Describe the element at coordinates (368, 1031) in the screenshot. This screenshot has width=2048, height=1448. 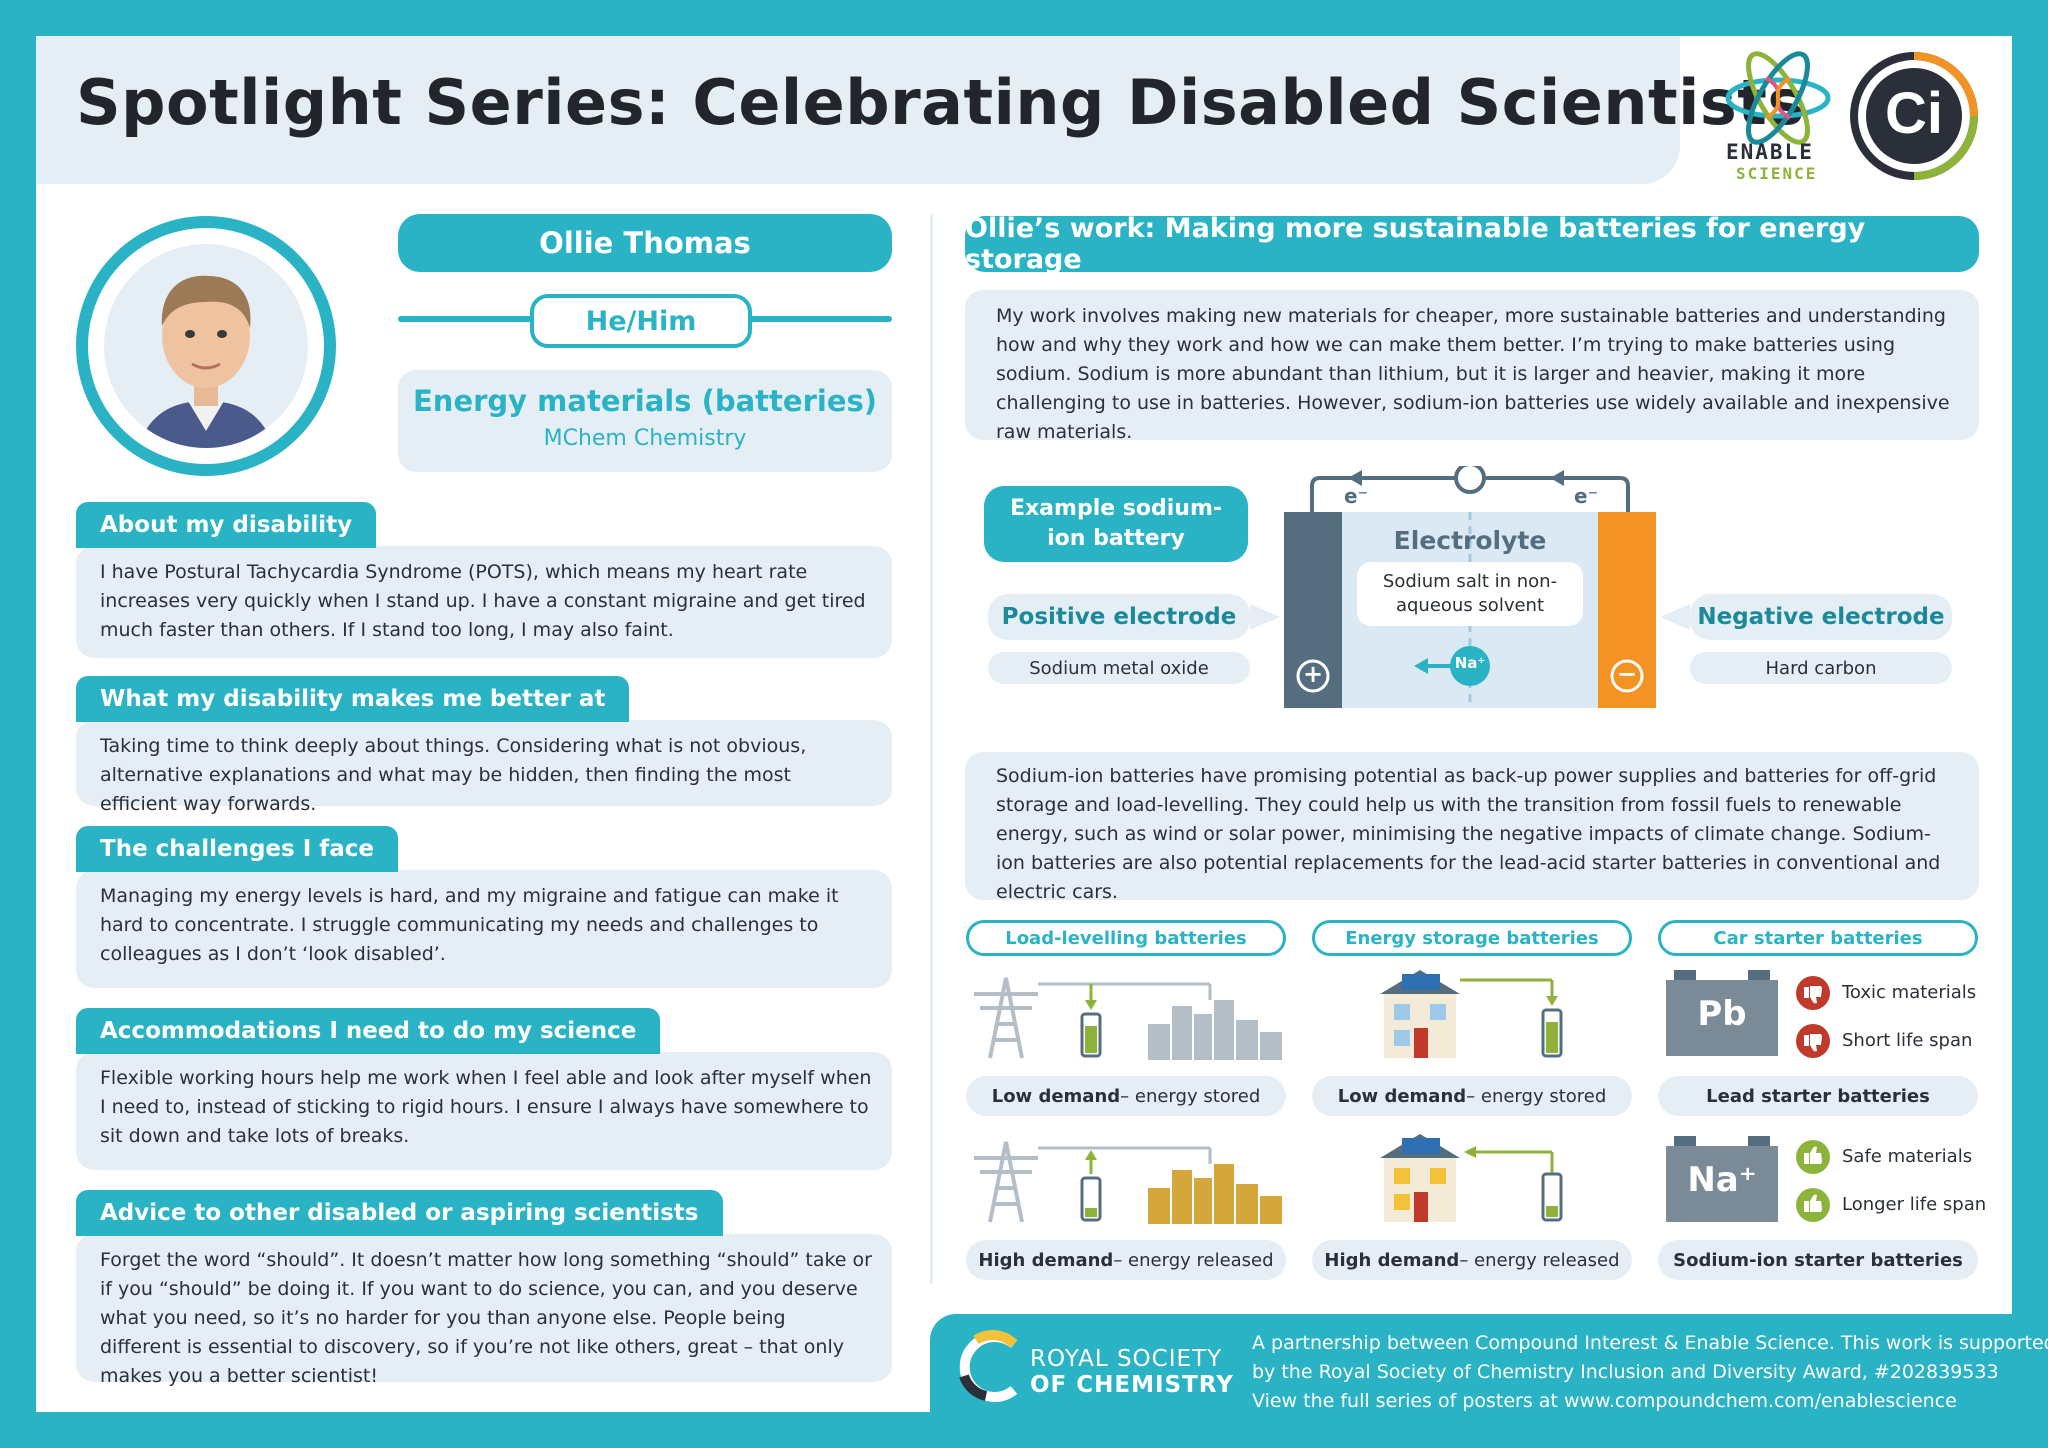
I see `section-title-accommodations: Accommodations I need to do my science` at that location.